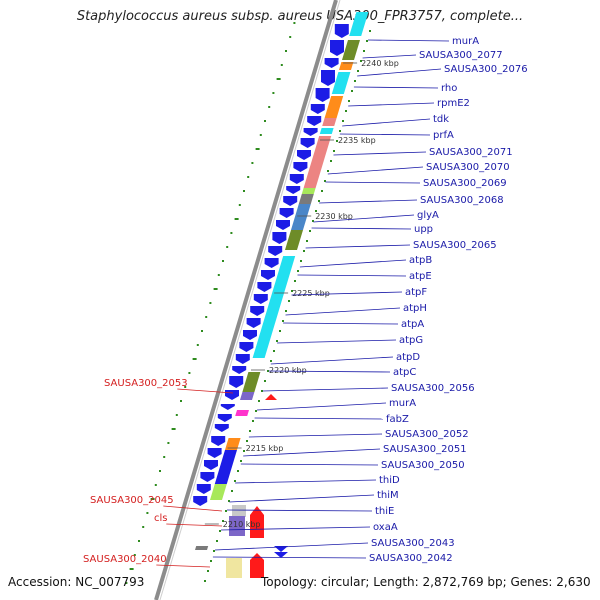 This screenshot has height=600, width=600. I want to click on gene-label: rho, so click(449, 88).